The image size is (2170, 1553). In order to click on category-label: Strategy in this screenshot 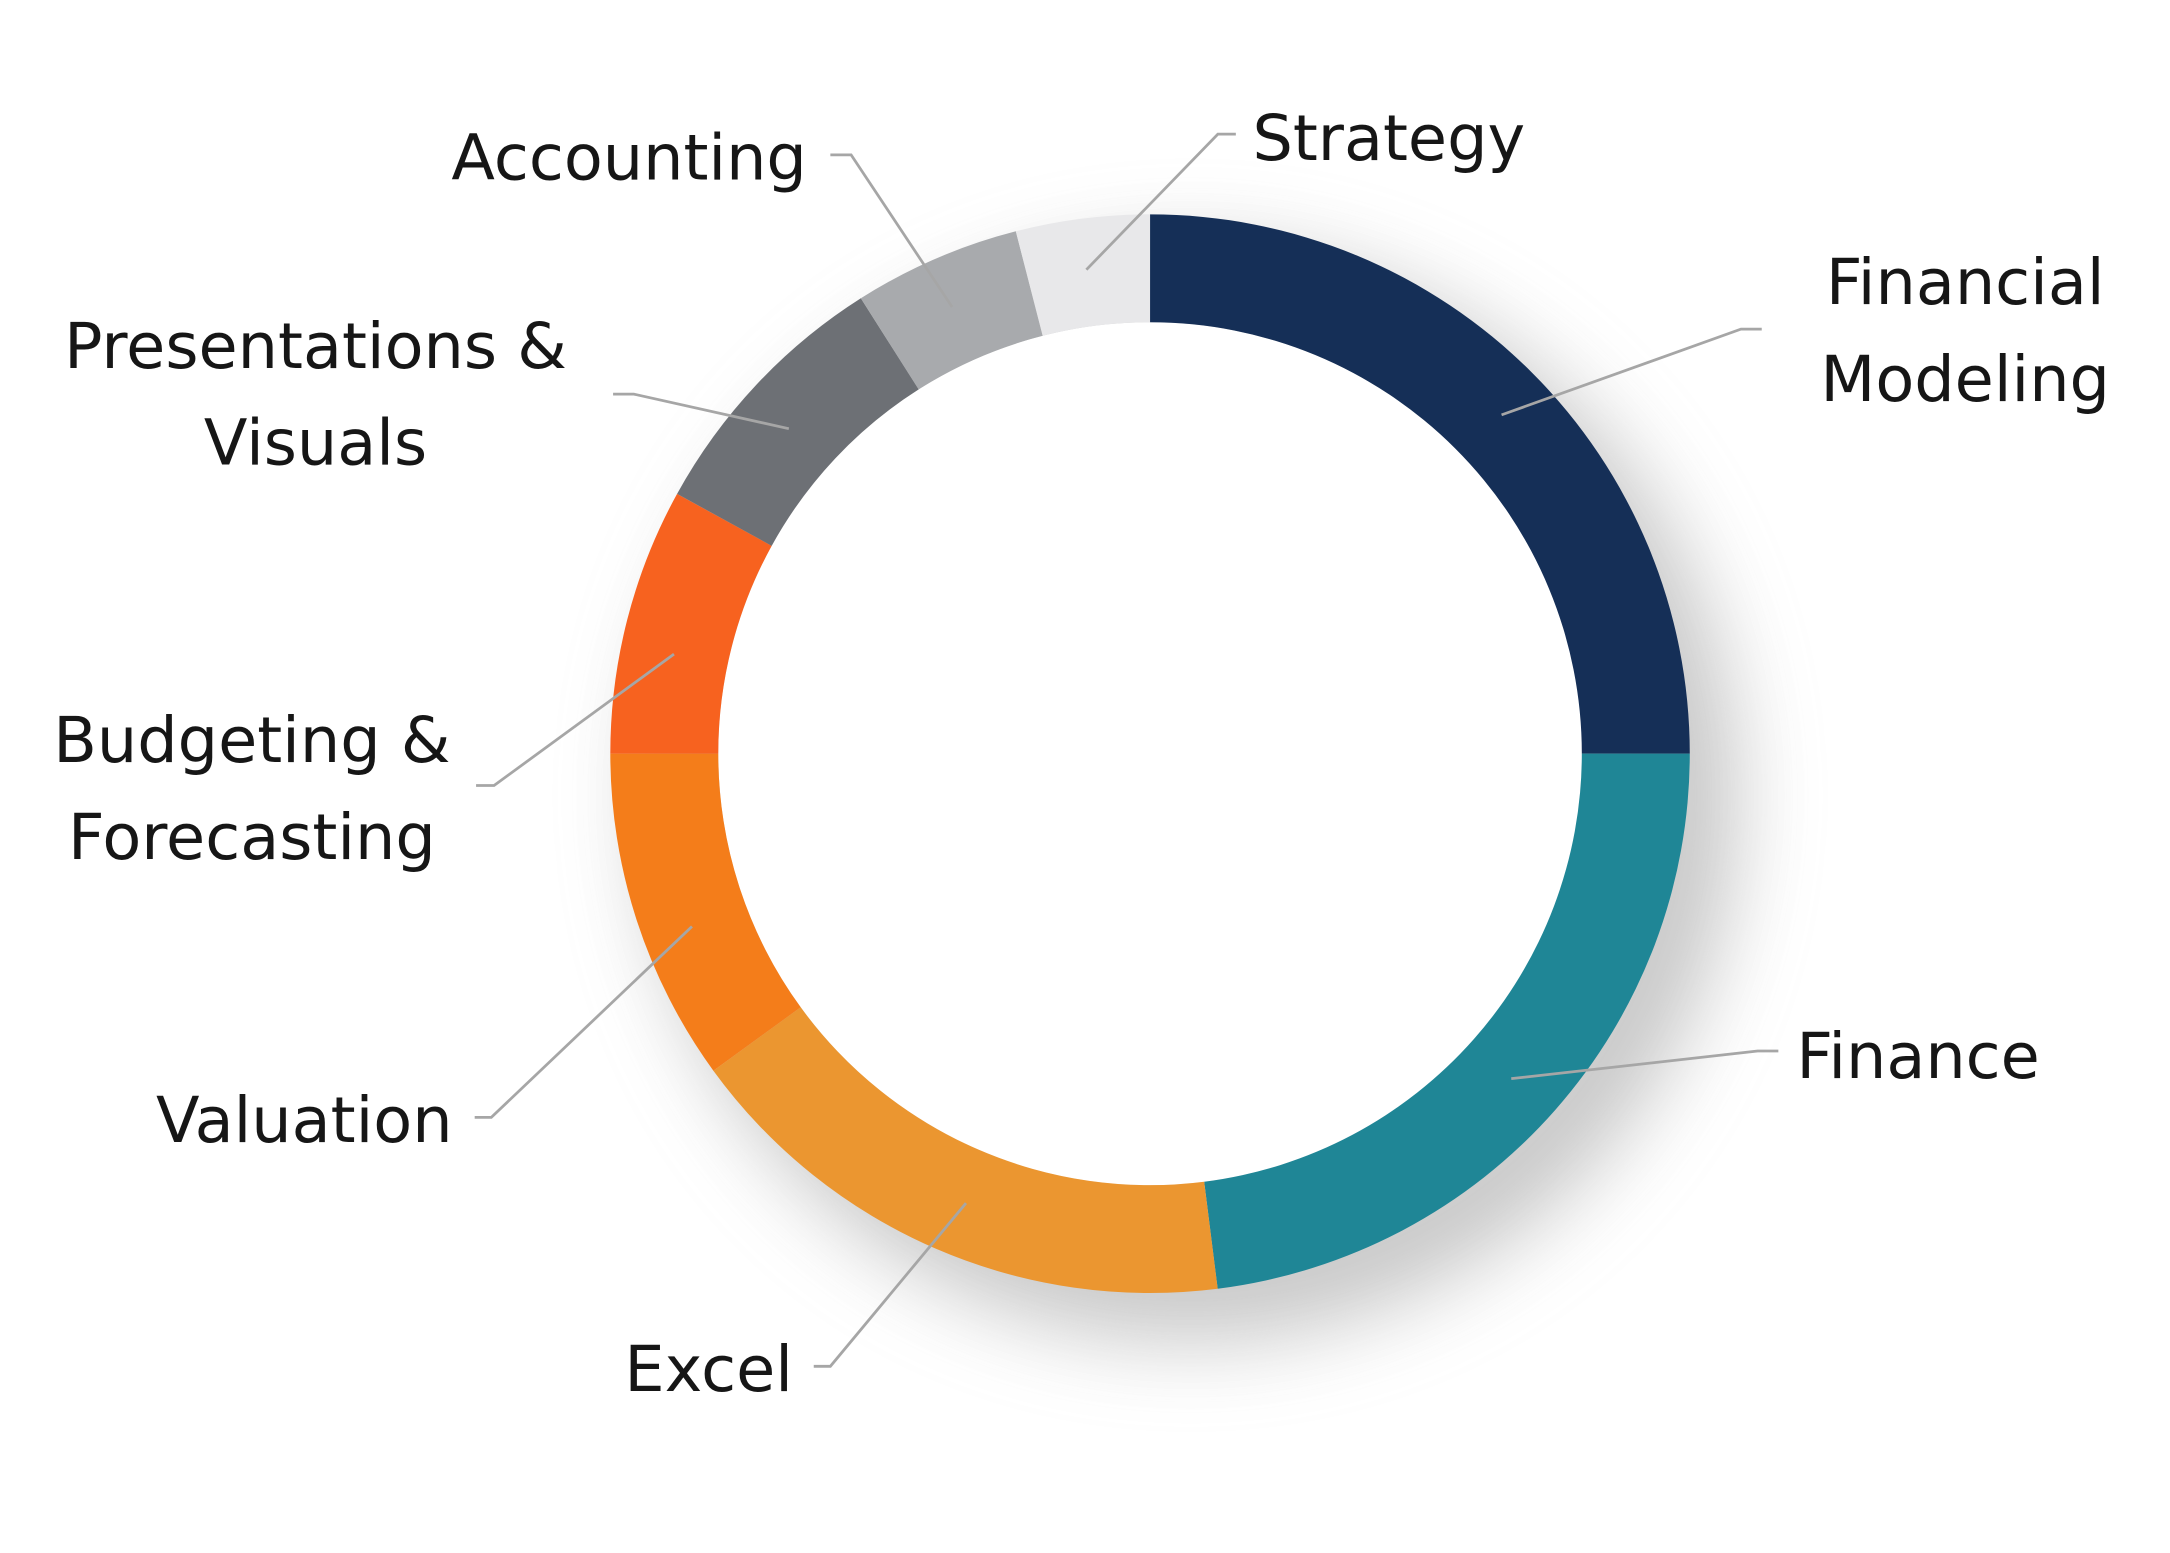, I will do `click(1388, 139)`.